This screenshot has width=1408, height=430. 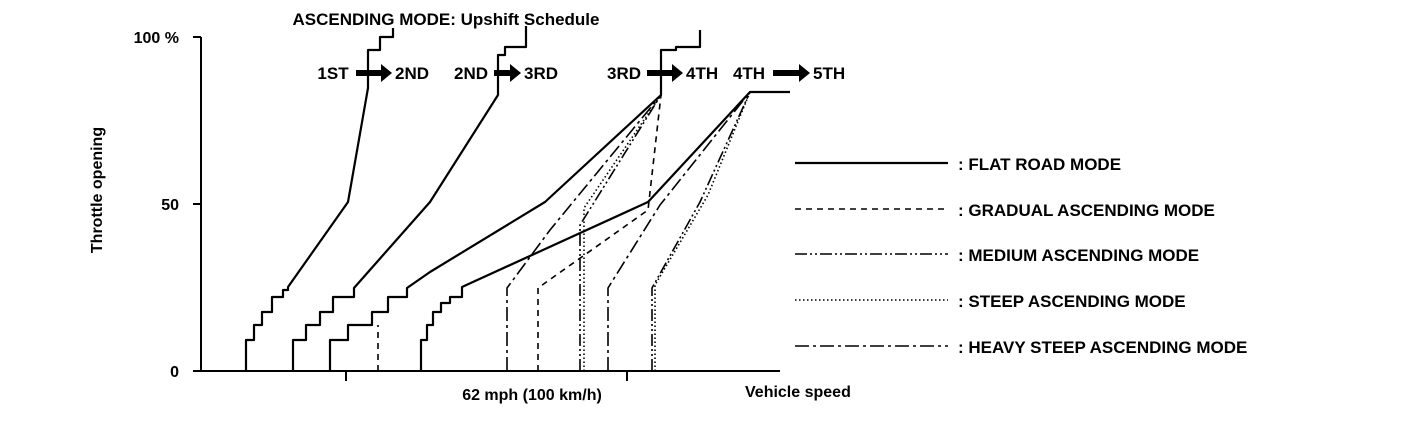 I want to click on legend-label: : STEEP ASCENDING MODE, so click(x=1072, y=301).